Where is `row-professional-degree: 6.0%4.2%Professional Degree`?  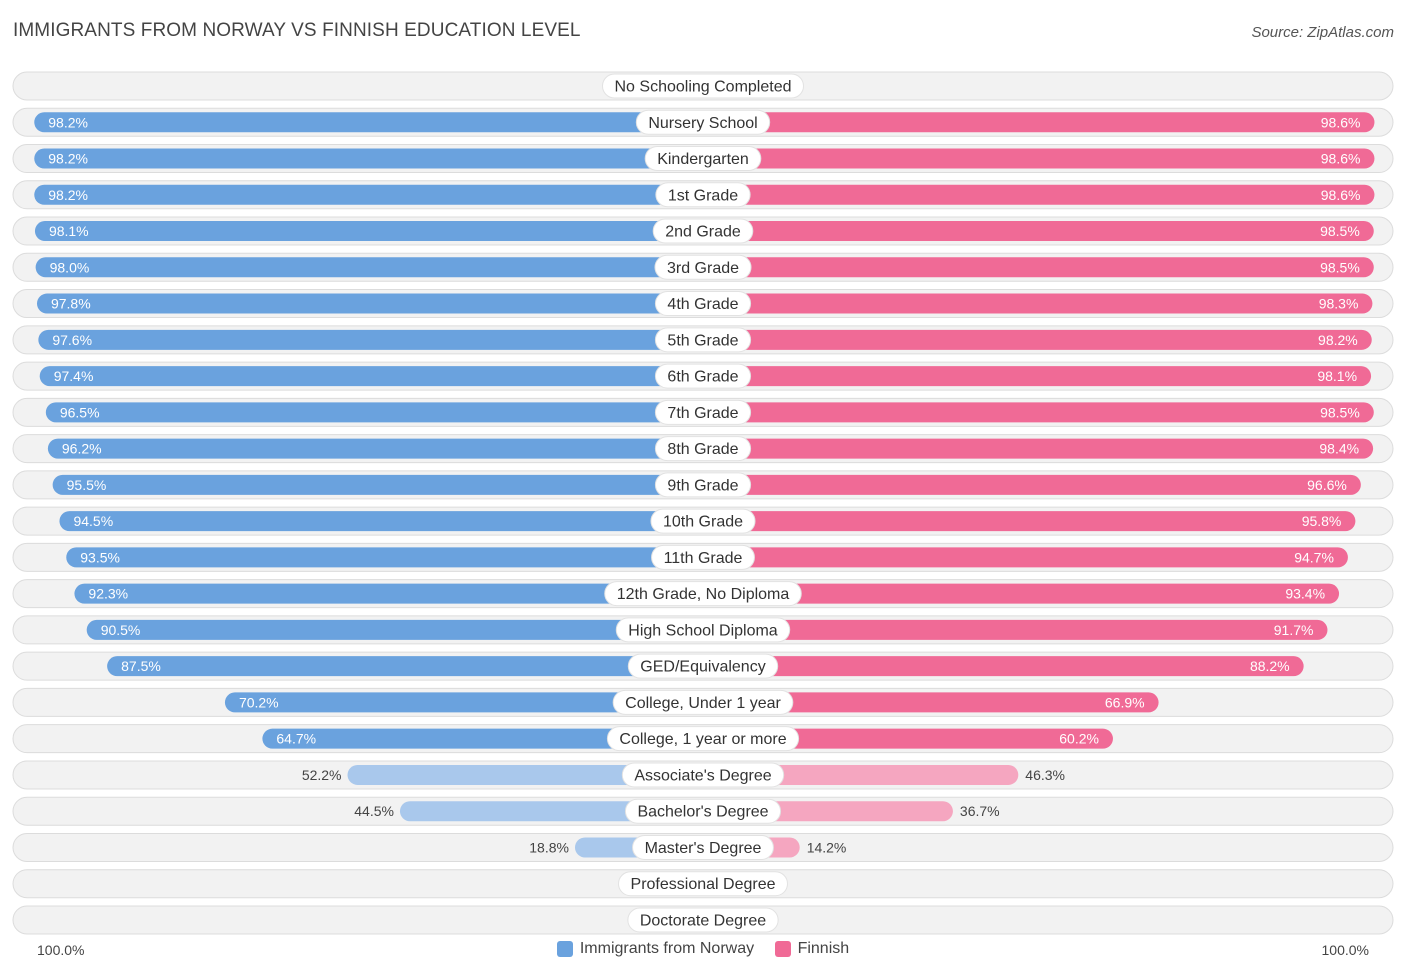
row-professional-degree: 6.0%4.2%Professional Degree is located at coordinates (703, 884).